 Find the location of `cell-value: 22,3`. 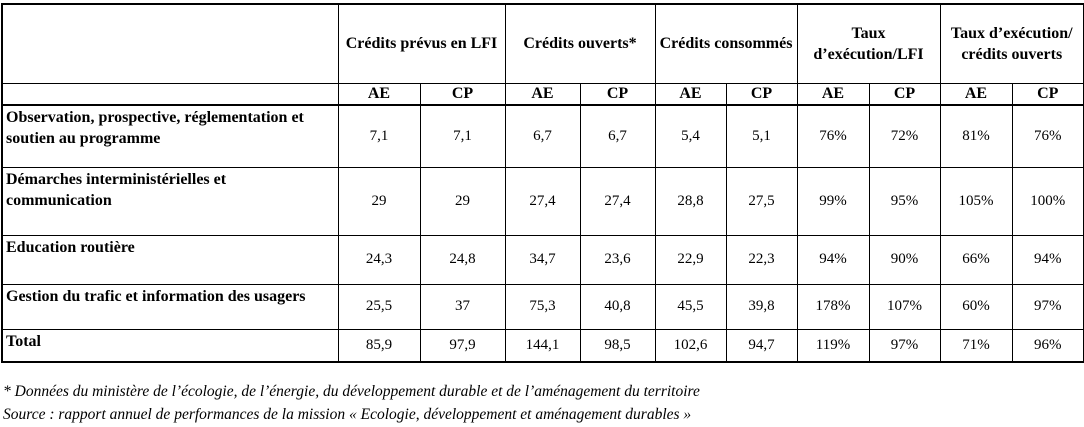

cell-value: 22,3 is located at coordinates (761, 259).